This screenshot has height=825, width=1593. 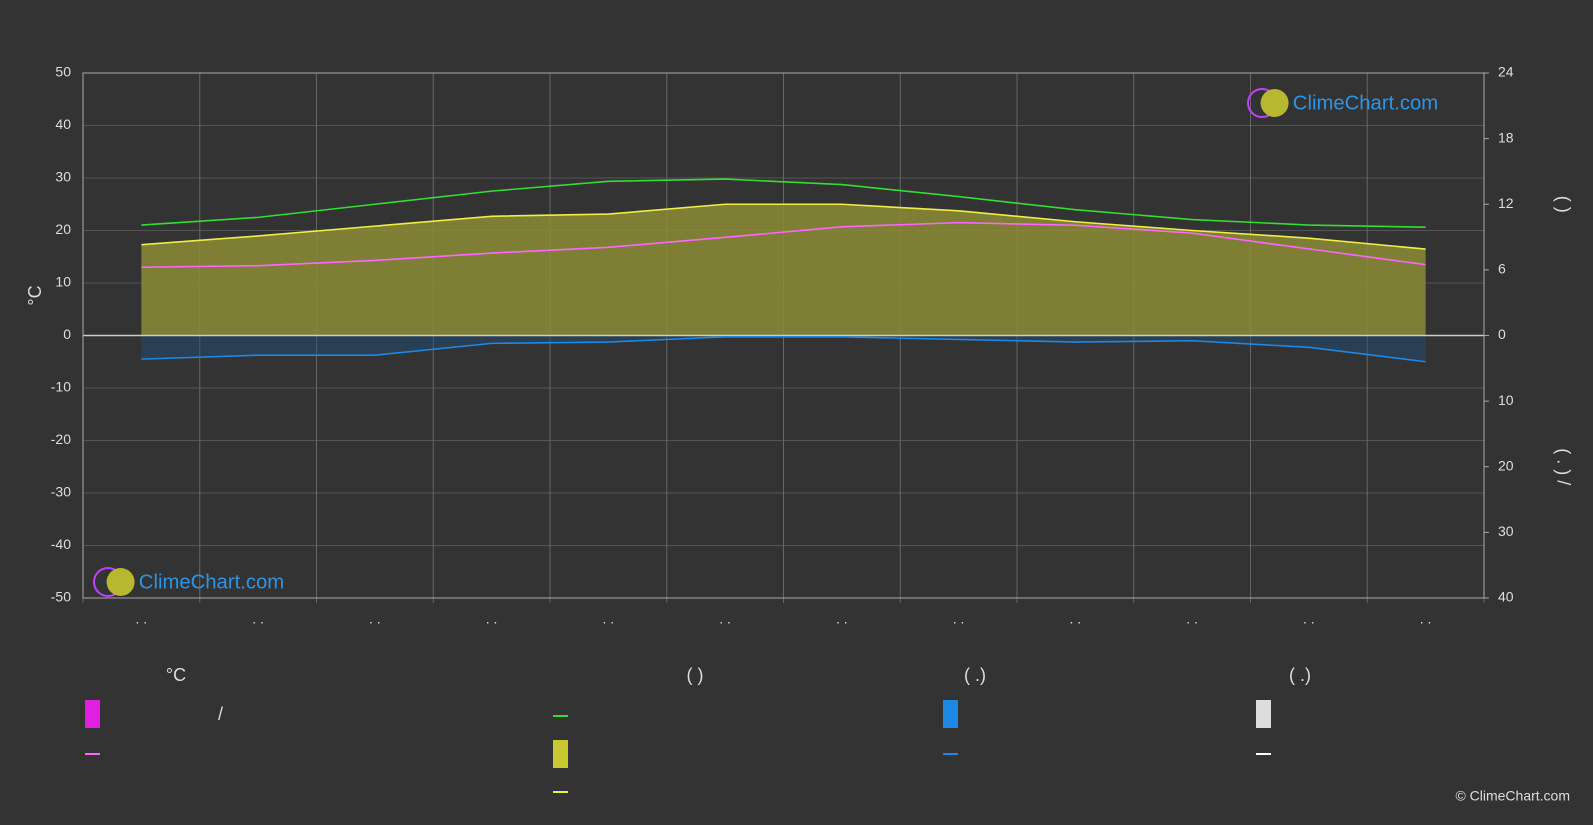 I want to click on legend-header: ( ), so click(x=695, y=675).